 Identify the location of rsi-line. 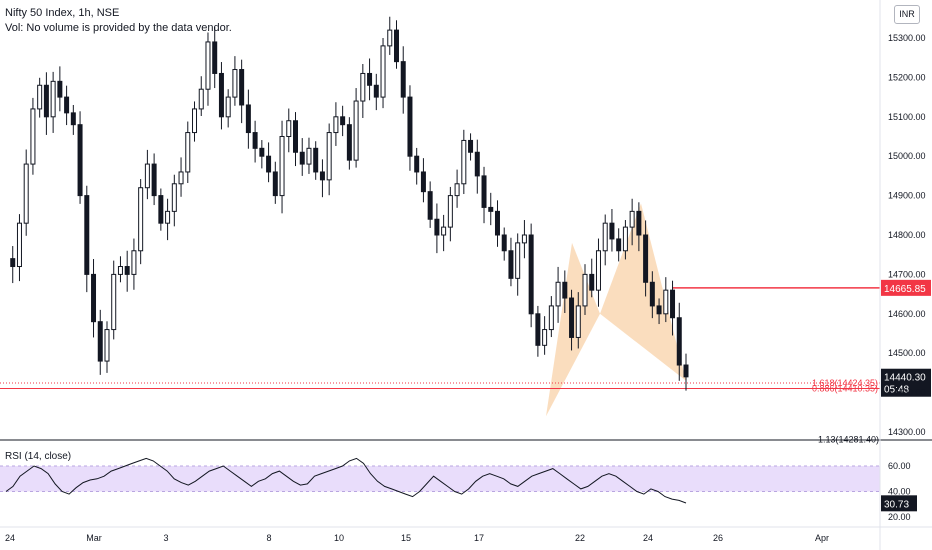
(346, 480).